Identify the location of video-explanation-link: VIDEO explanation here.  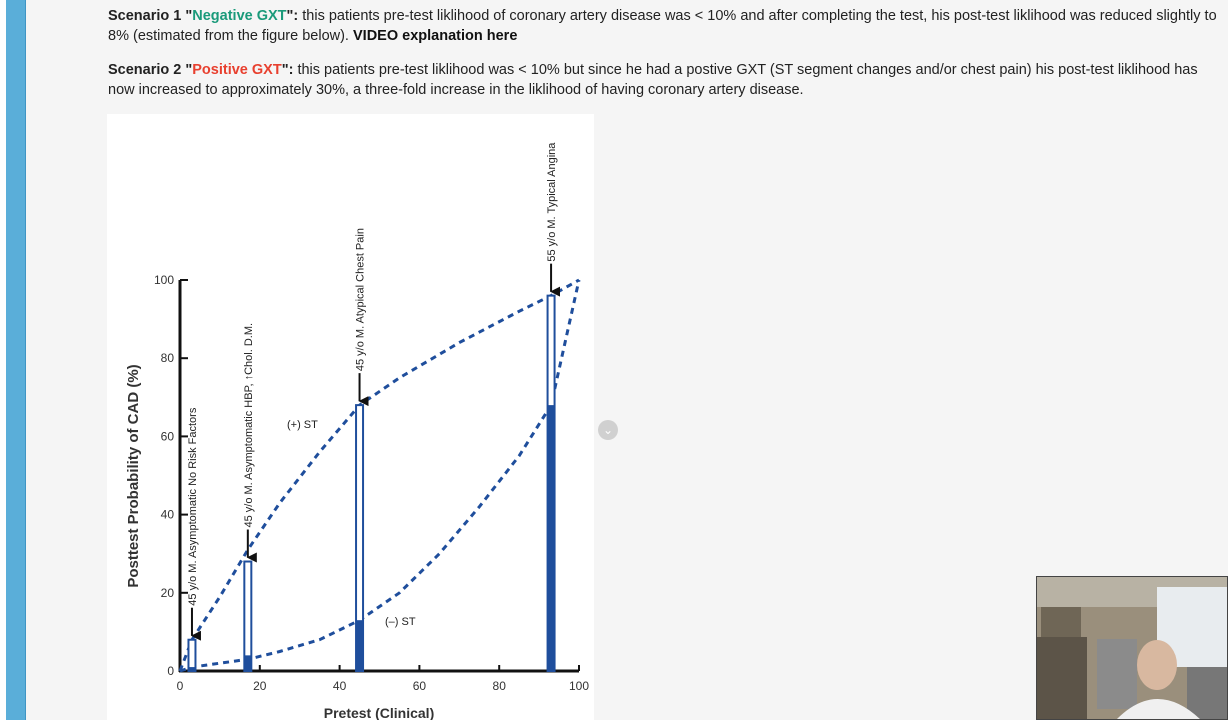
(435, 36).